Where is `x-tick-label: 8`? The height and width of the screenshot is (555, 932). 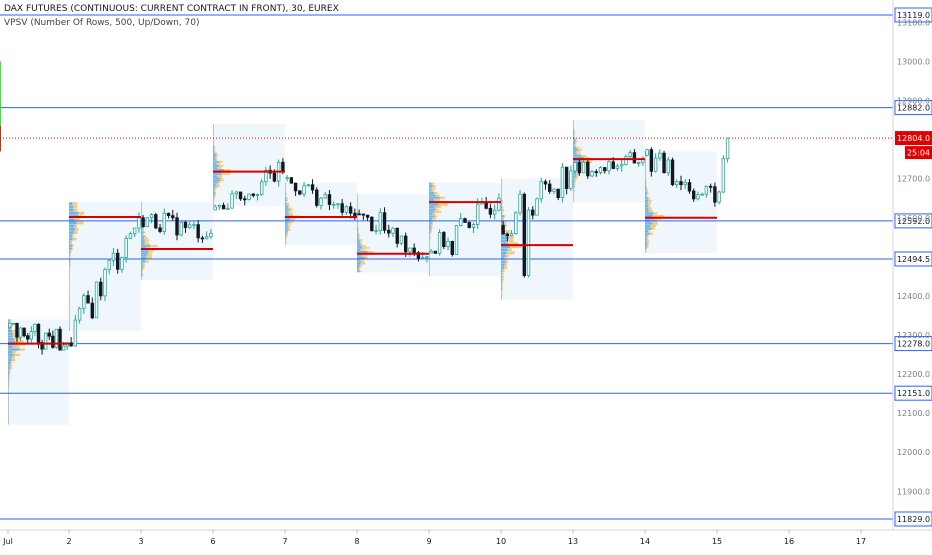
x-tick-label: 8 is located at coordinates (356, 541).